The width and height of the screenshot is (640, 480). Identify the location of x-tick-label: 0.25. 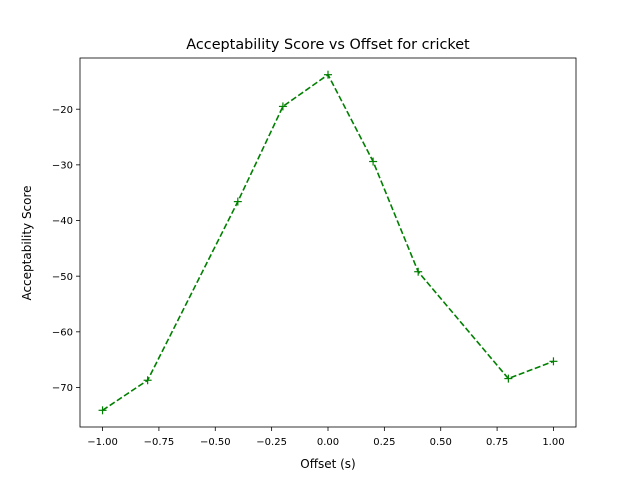
(384, 442).